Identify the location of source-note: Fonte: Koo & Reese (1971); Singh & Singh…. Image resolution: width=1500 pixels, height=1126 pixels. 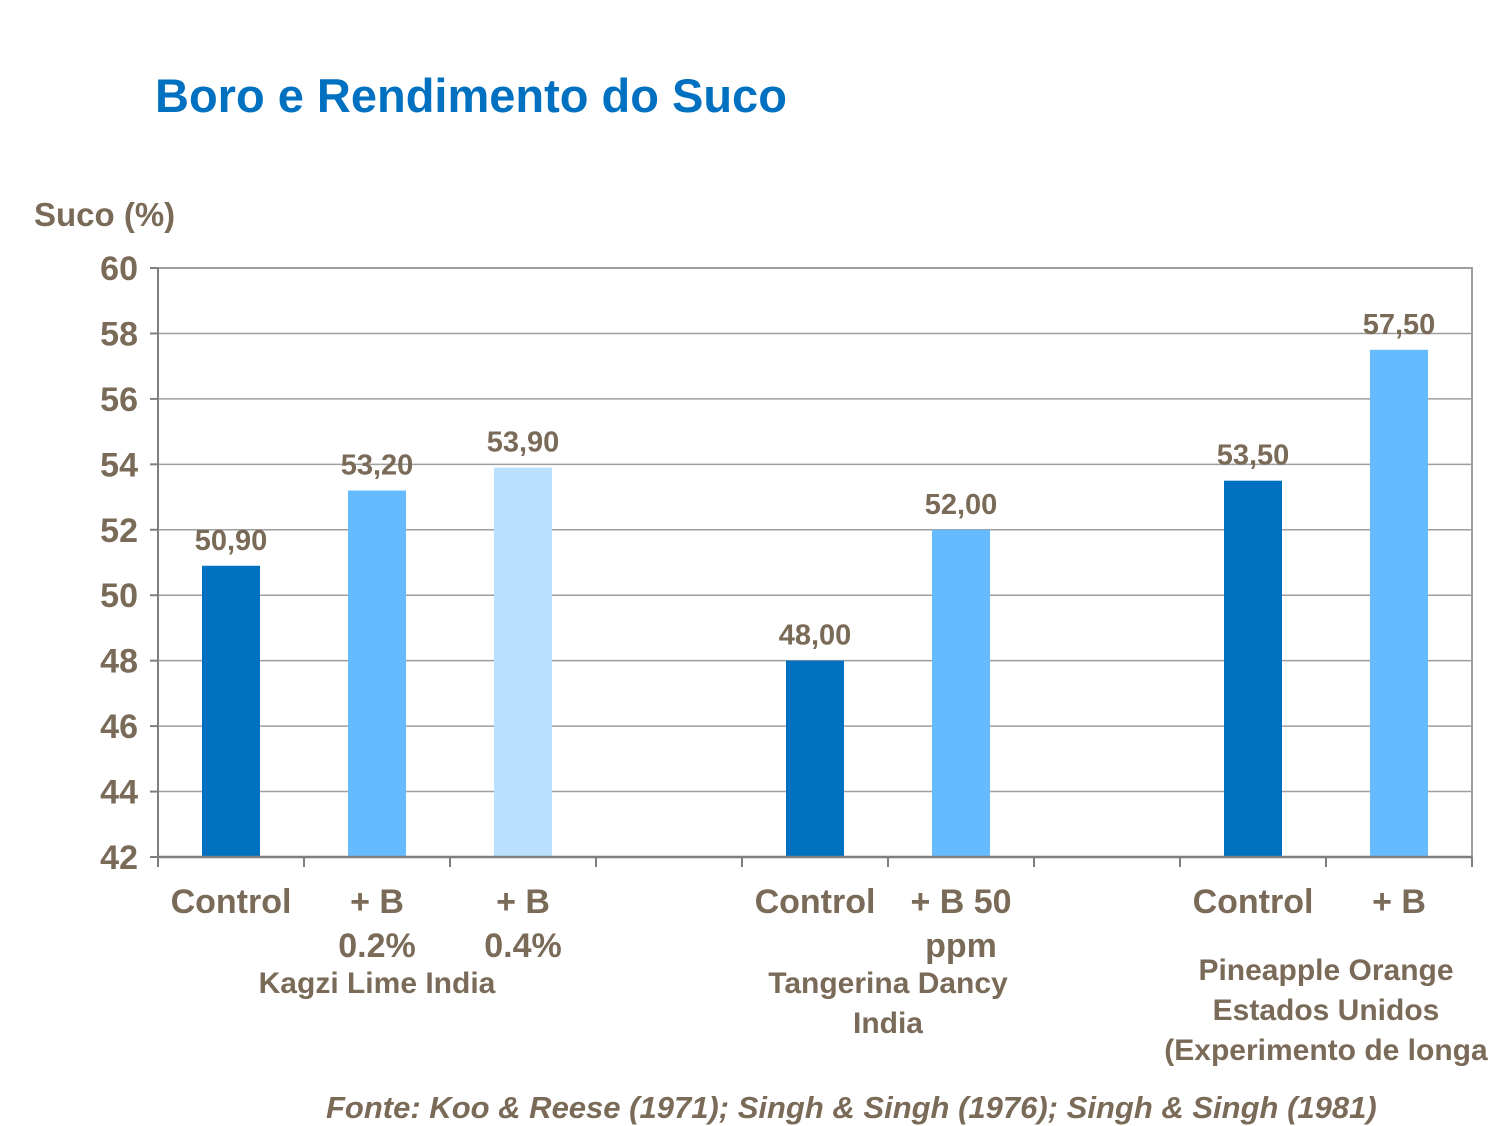
(851, 1107).